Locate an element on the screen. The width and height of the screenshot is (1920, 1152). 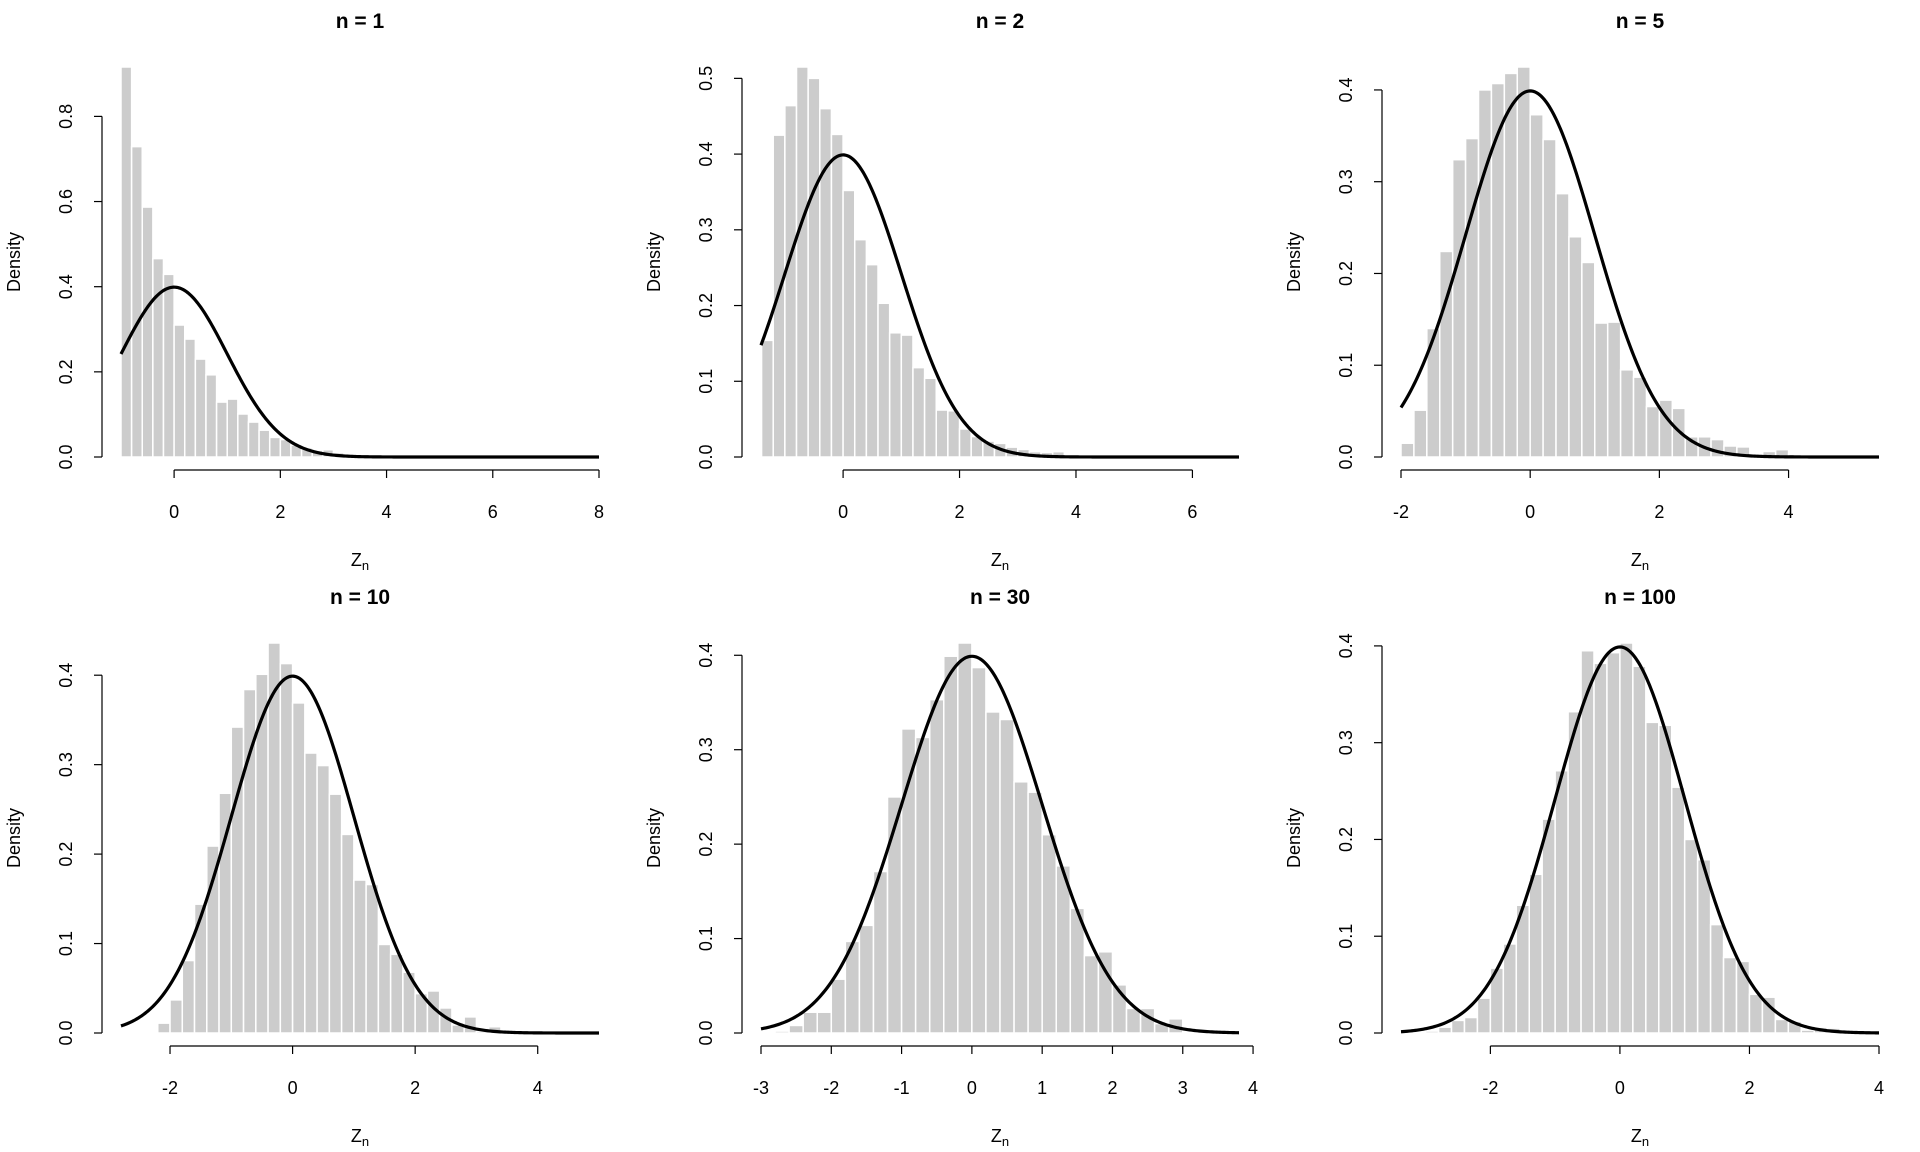
x-tick-label: -3 is located at coordinates (761, 1088).